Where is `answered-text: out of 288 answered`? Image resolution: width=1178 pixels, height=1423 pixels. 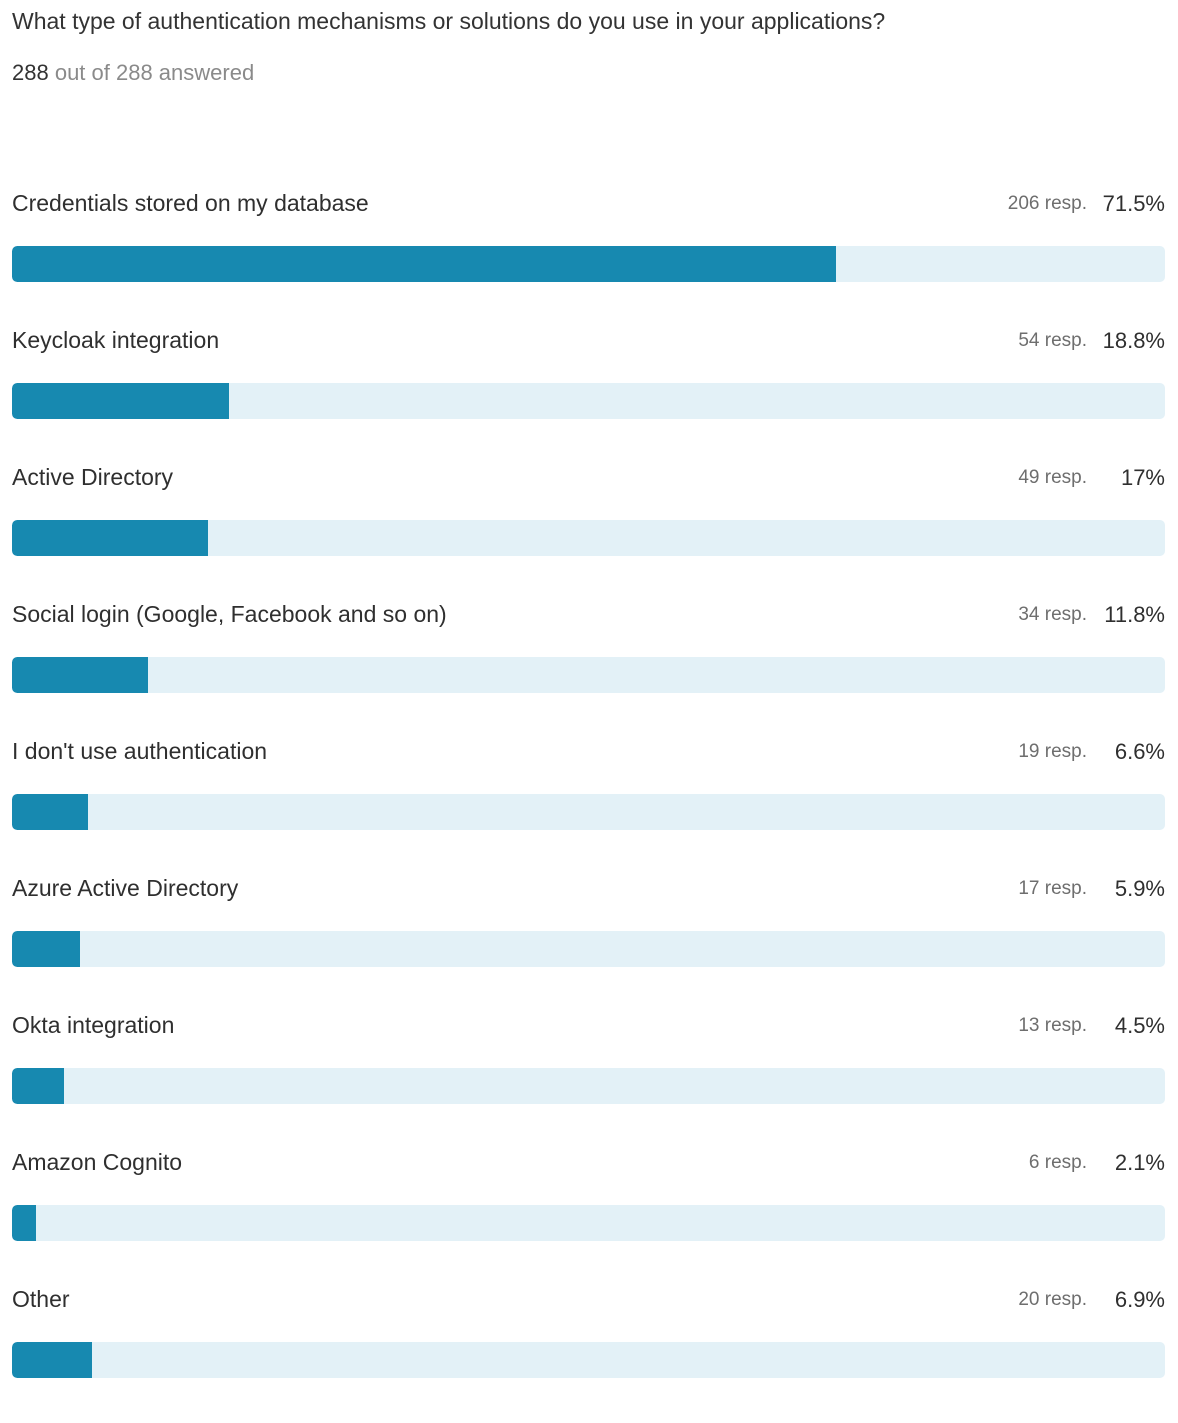
answered-text: out of 288 answered is located at coordinates (151, 72).